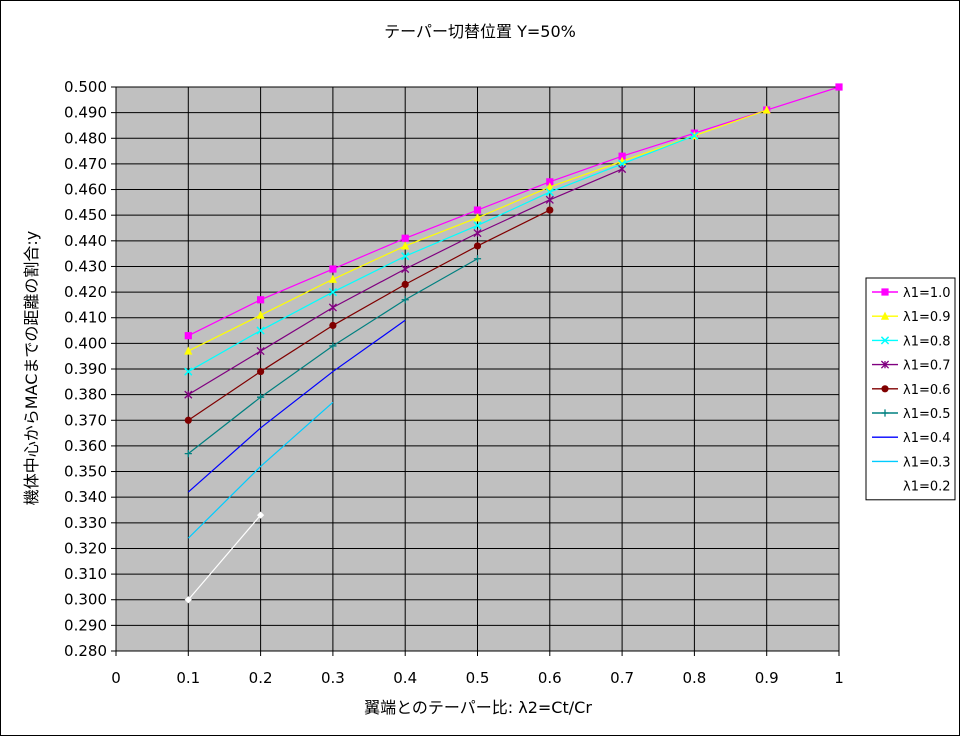  I want to click on legend-label: λ1=0.5, so click(927, 414).